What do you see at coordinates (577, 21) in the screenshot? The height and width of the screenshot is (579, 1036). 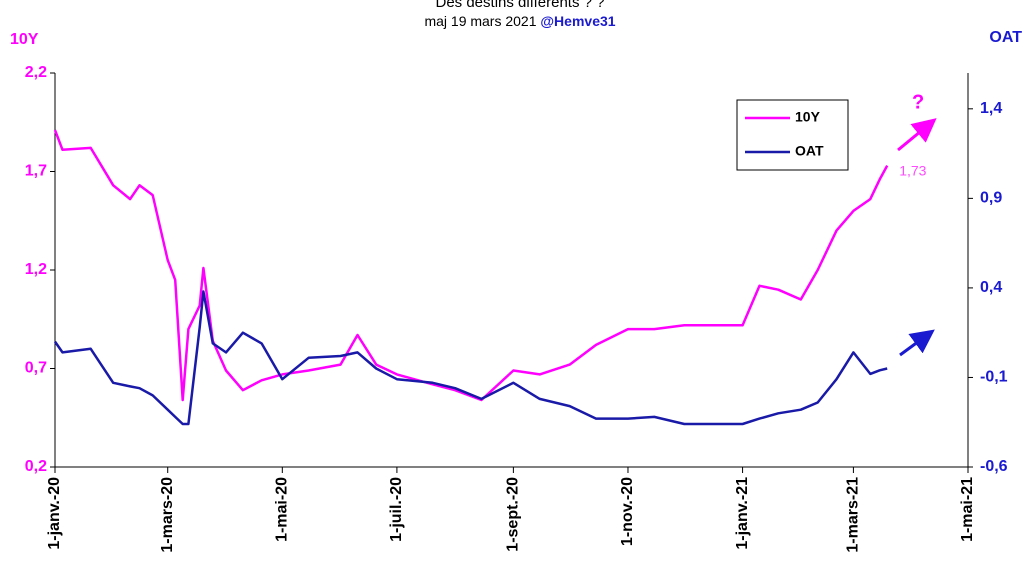 I see `source: @Hemve31` at bounding box center [577, 21].